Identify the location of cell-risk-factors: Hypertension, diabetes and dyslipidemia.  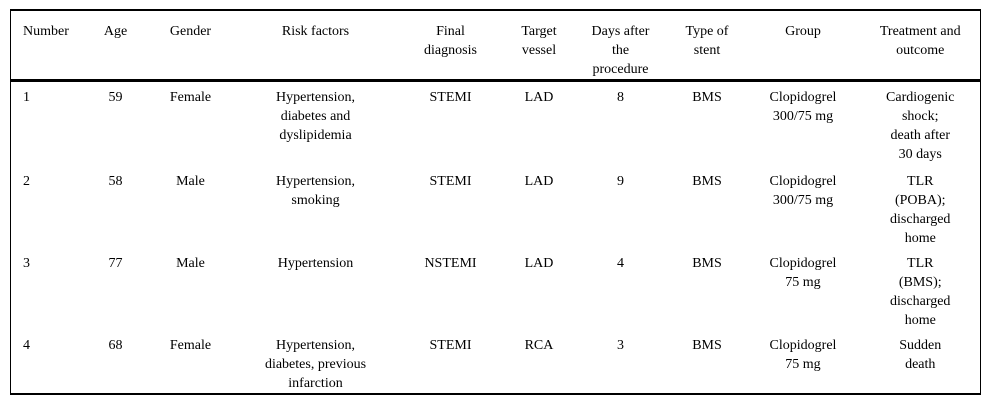
(315, 116).